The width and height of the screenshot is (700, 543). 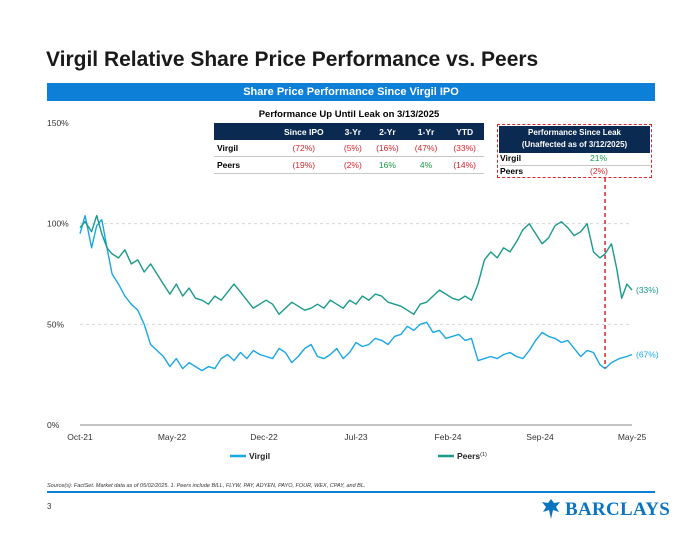 I want to click on x-tick-label: May-22, so click(x=172, y=437).